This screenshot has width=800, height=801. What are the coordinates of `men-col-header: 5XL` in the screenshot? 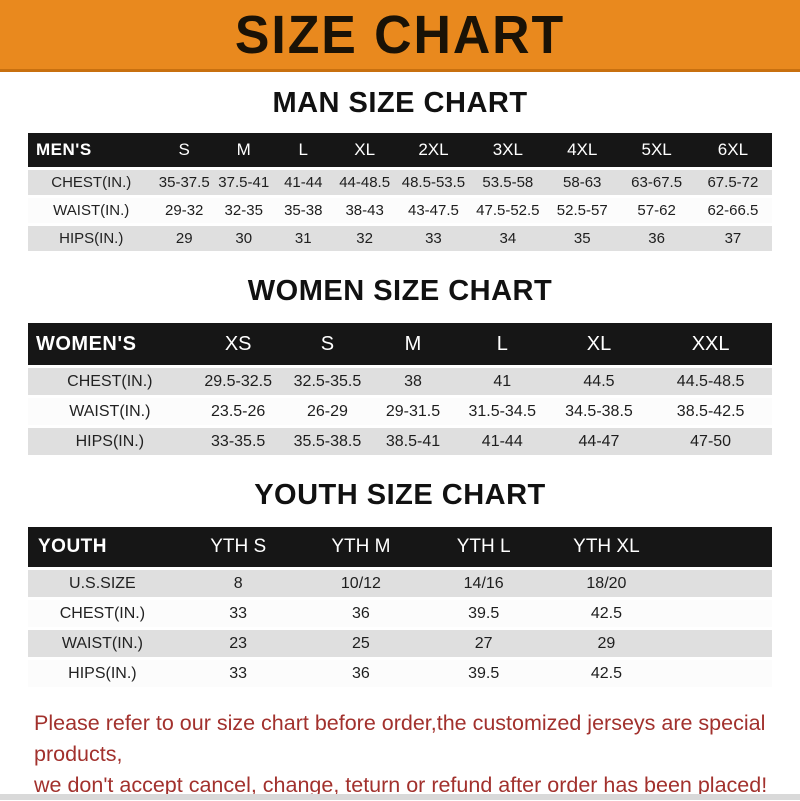 It's located at (656, 150).